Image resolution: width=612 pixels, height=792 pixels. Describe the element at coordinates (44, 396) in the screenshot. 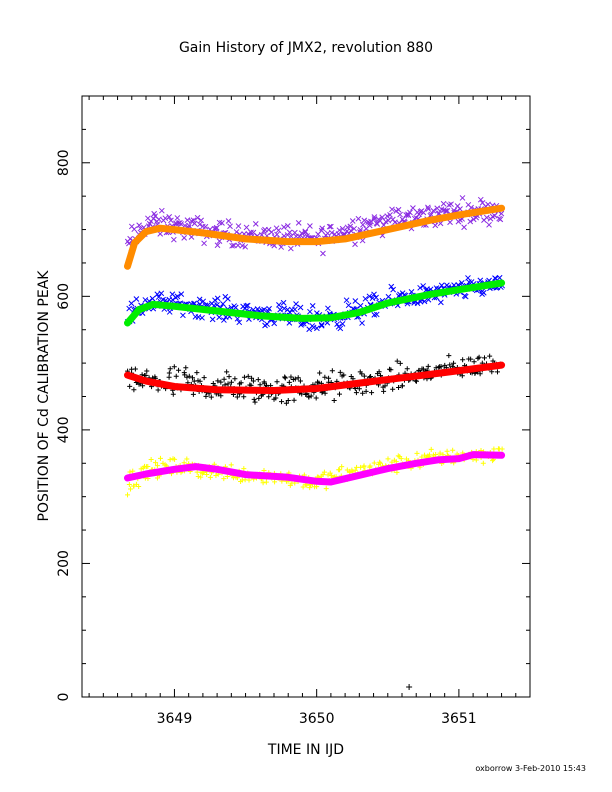

I see `y-axis-label: POSITION OF Cd CALIBRATION PEAK` at that location.